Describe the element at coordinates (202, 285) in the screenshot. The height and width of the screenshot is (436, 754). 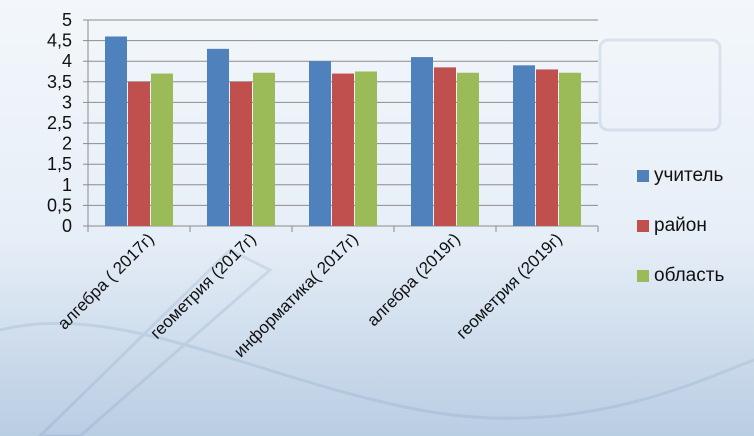
I see `x-tick-label: геометрия (2017г)` at that location.